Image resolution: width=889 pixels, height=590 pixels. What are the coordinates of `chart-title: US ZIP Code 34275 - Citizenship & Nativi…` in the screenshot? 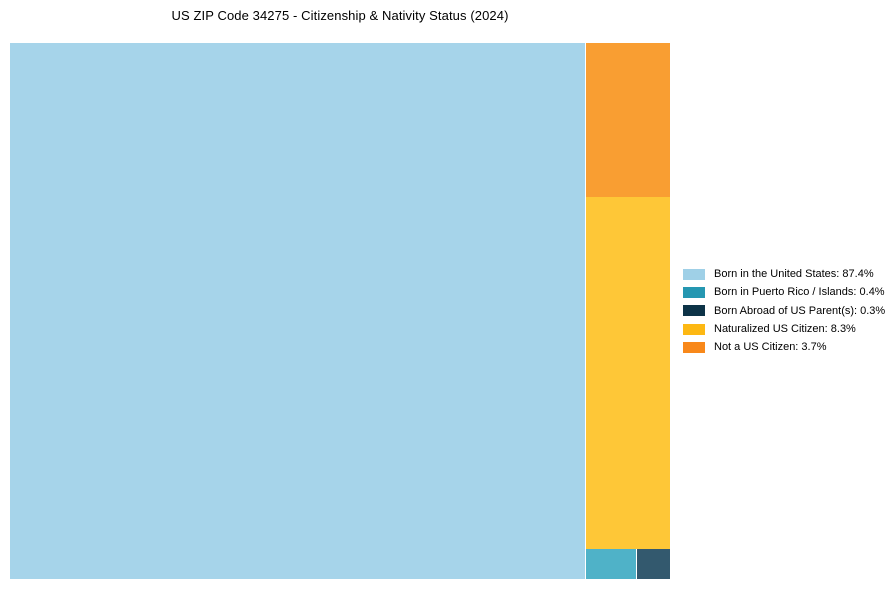 It's located at (340, 15).